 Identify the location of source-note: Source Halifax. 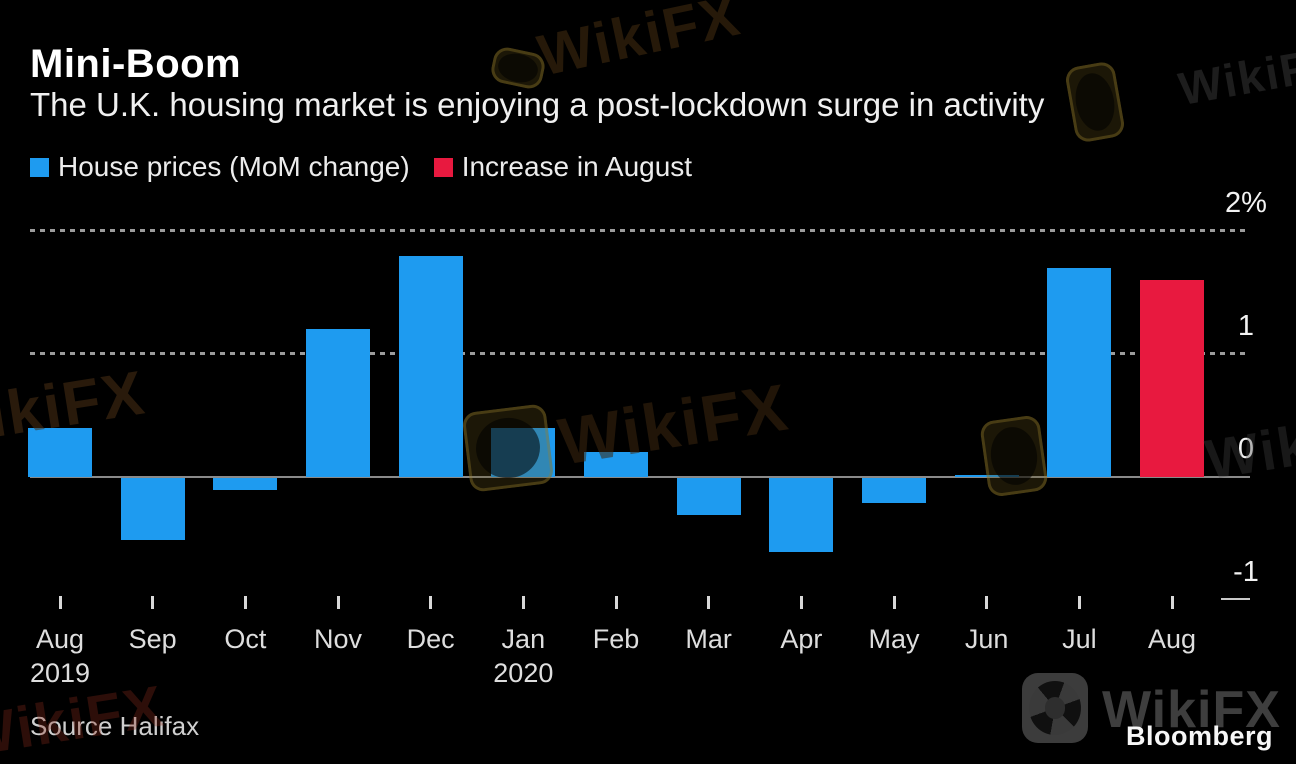
(115, 726).